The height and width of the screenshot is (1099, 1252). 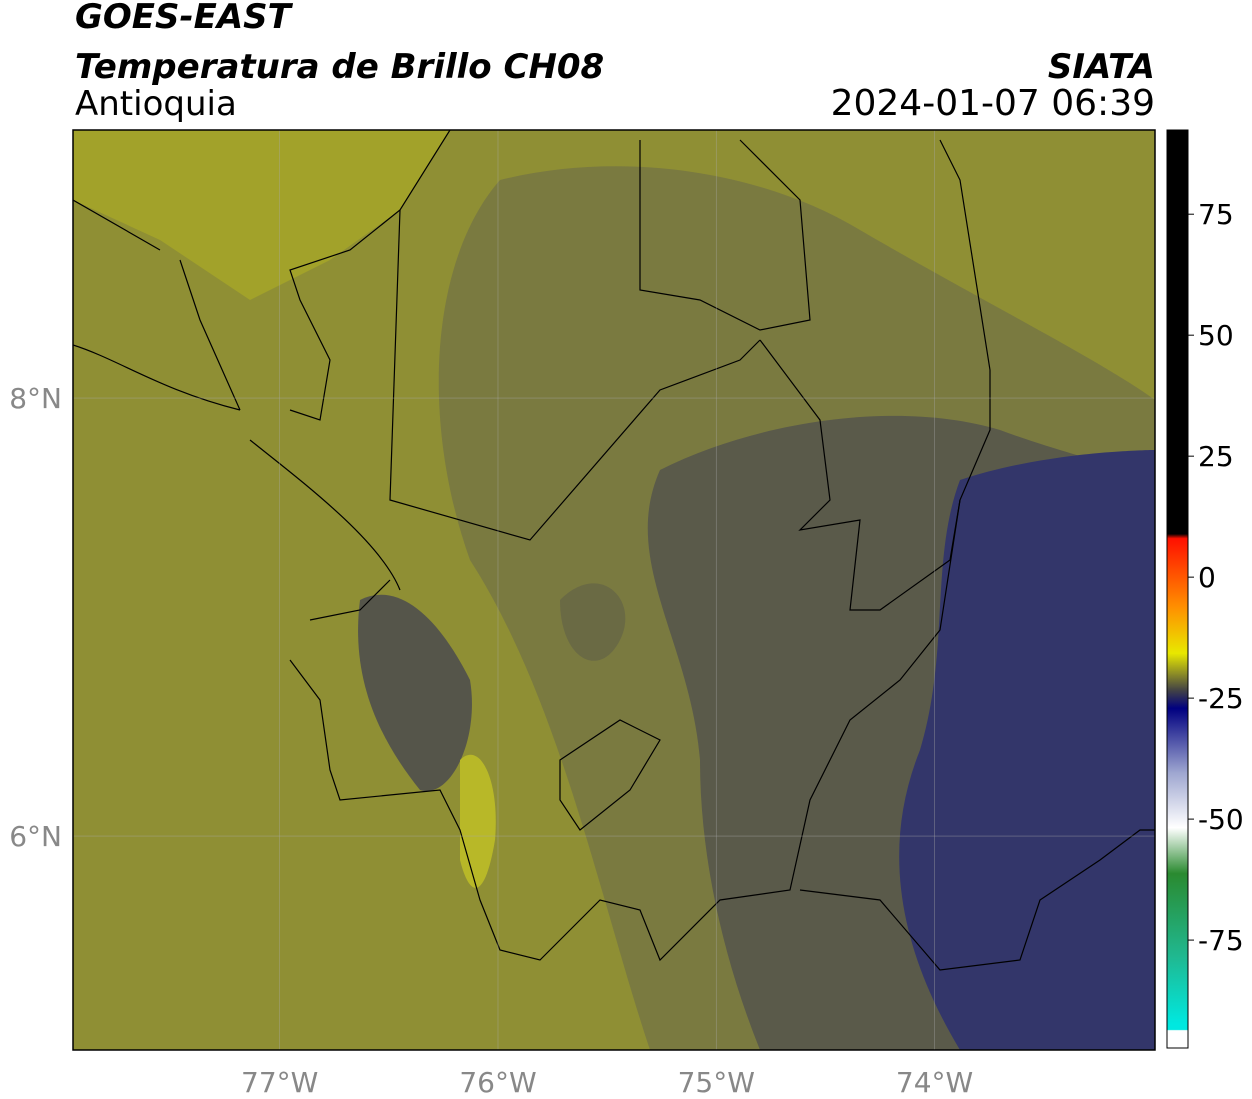 What do you see at coordinates (1216, 335) in the screenshot?
I see `colorbar-tick-label: 50` at bounding box center [1216, 335].